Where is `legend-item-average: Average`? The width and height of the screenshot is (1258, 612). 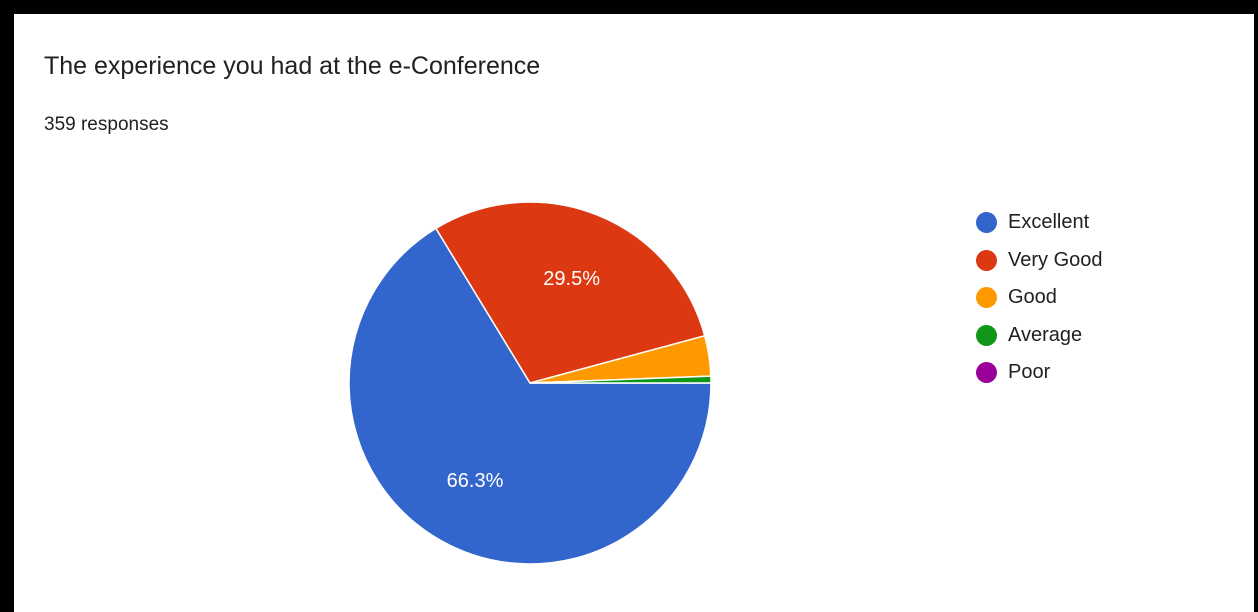
legend-item-average: Average is located at coordinates (1039, 336).